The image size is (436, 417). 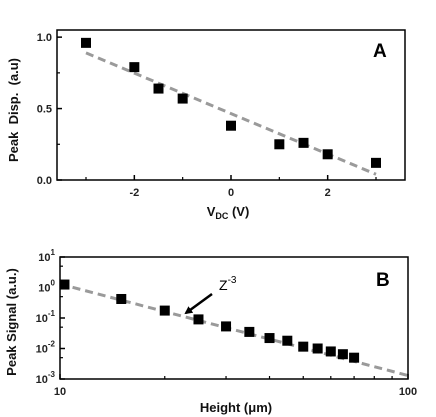 I want to click on panel-a-xlabel-sub: DC, so click(x=221, y=216).